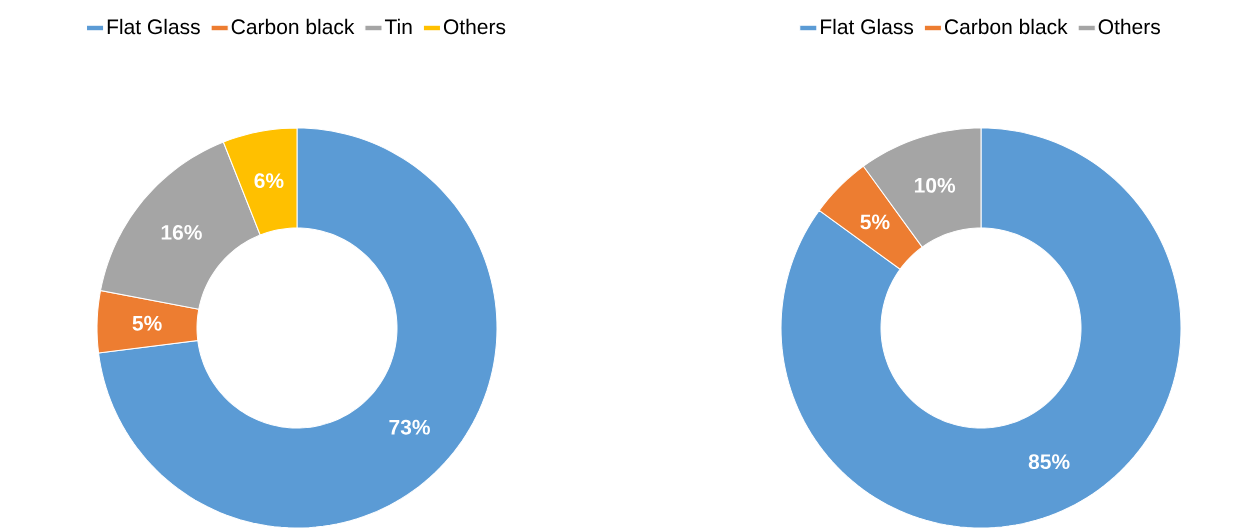  I want to click on data-label: 16%, so click(181, 232).